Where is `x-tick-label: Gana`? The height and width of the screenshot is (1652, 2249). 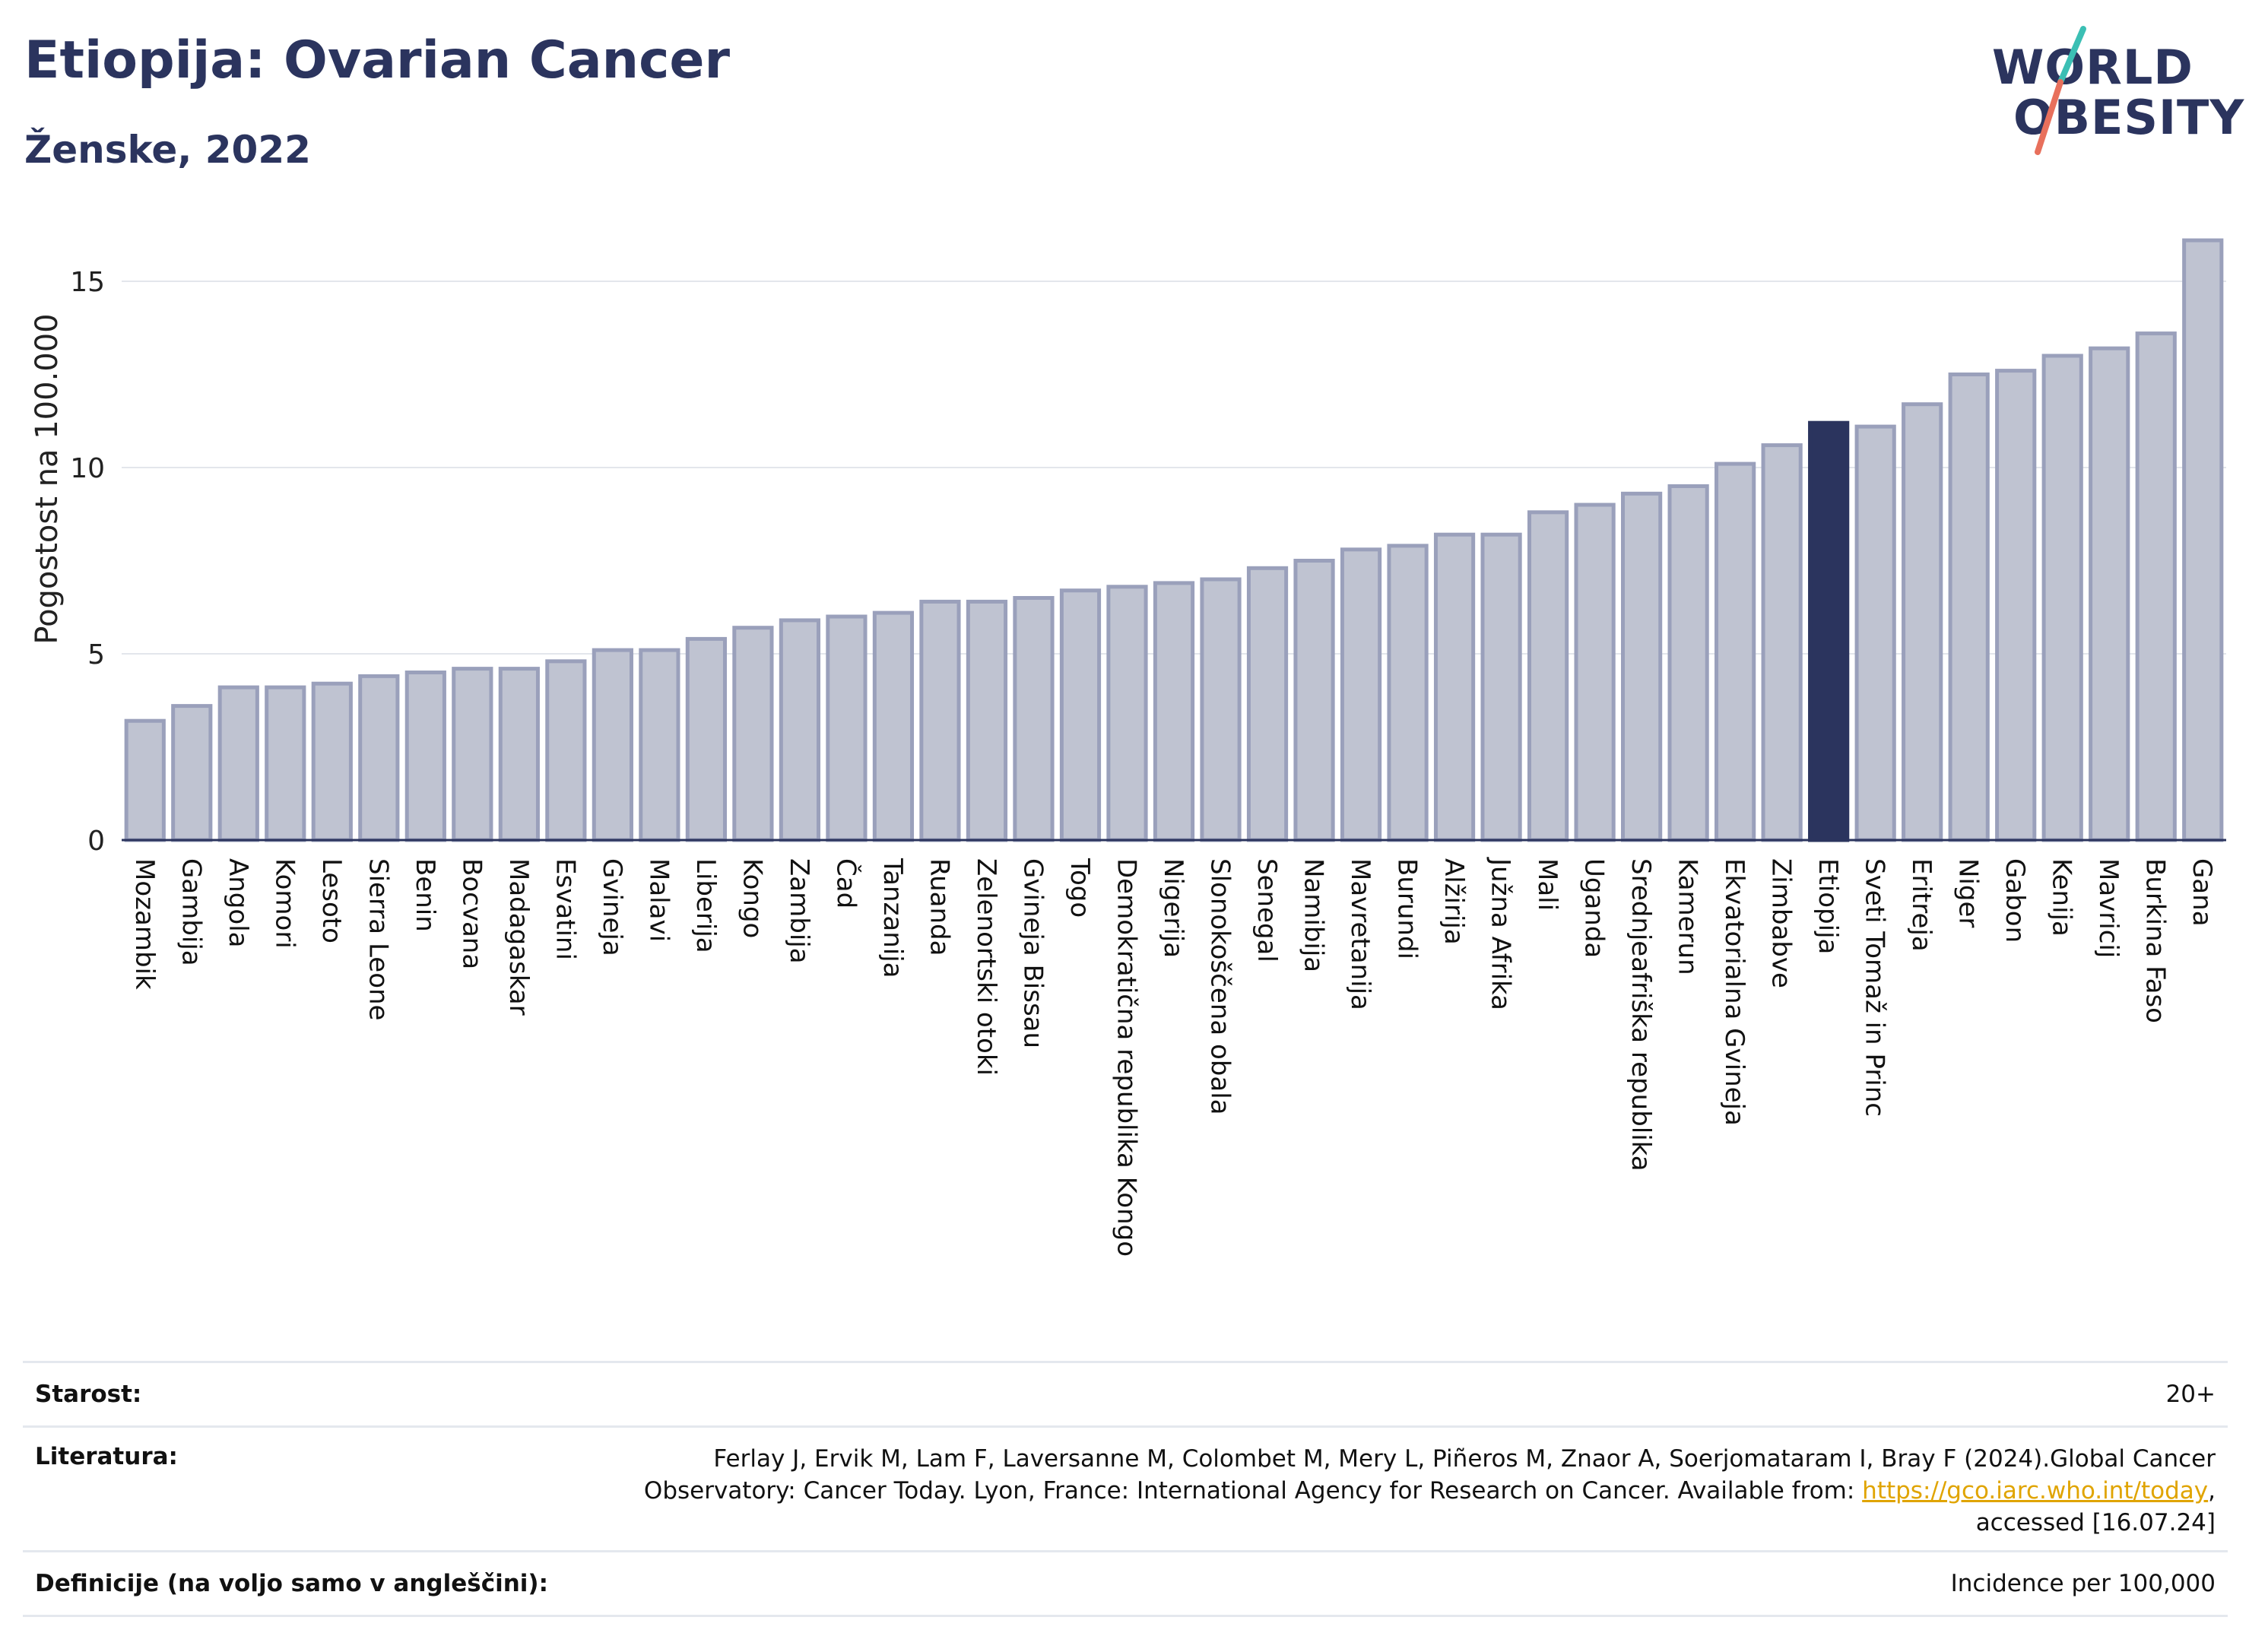
x-tick-label: Gana is located at coordinates (2202, 892).